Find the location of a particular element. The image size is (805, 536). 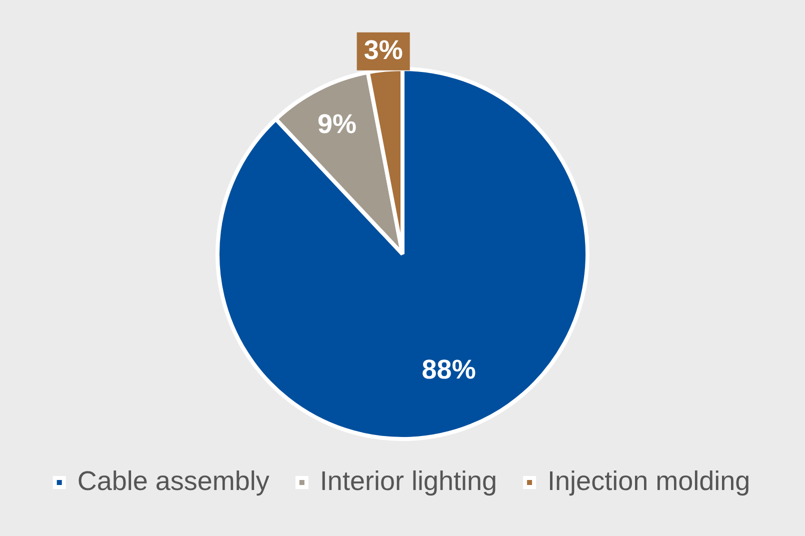

legend-label: Interior lighting is located at coordinates (409, 481).